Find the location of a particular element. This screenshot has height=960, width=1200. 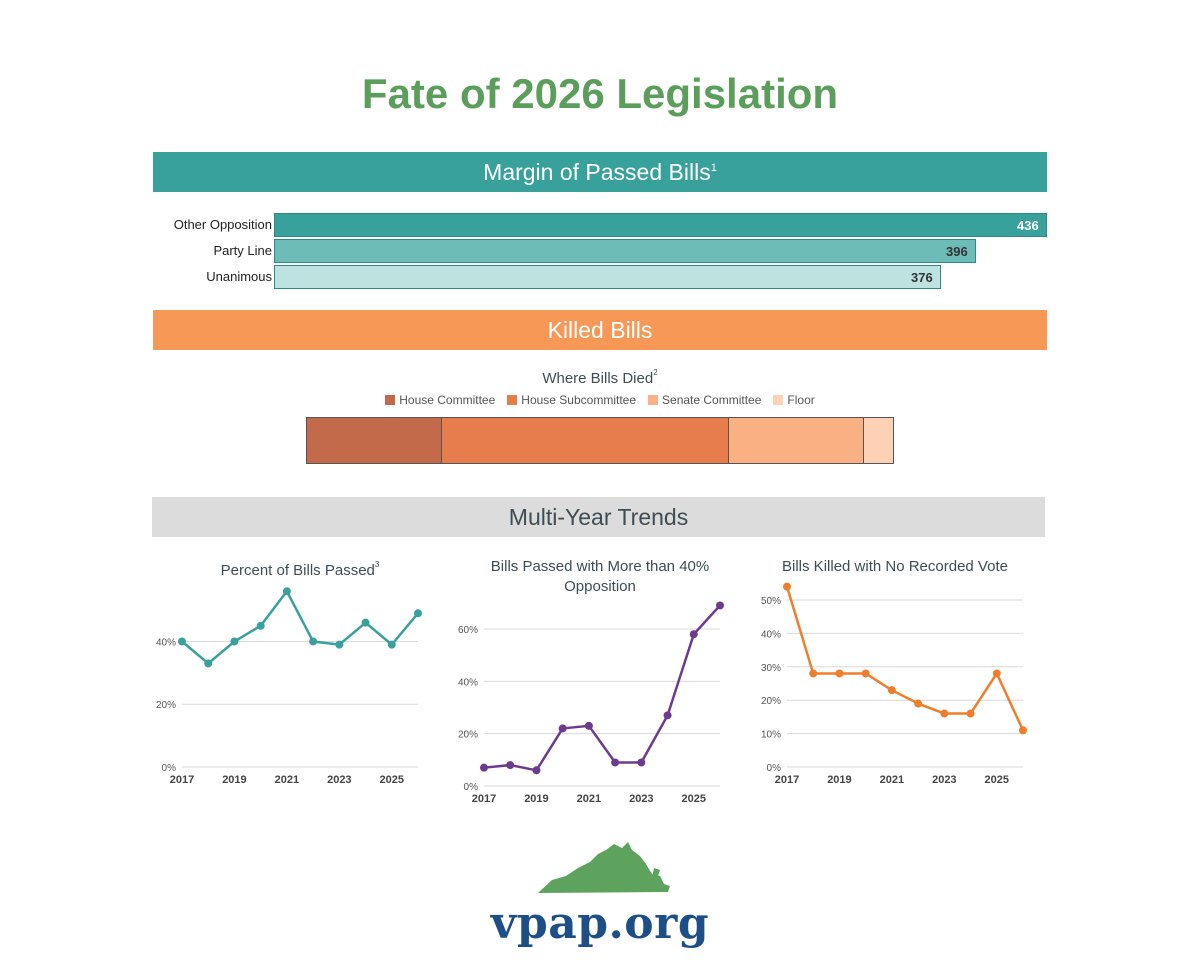

margin-bar-value: 436 is located at coordinates (1028, 225).